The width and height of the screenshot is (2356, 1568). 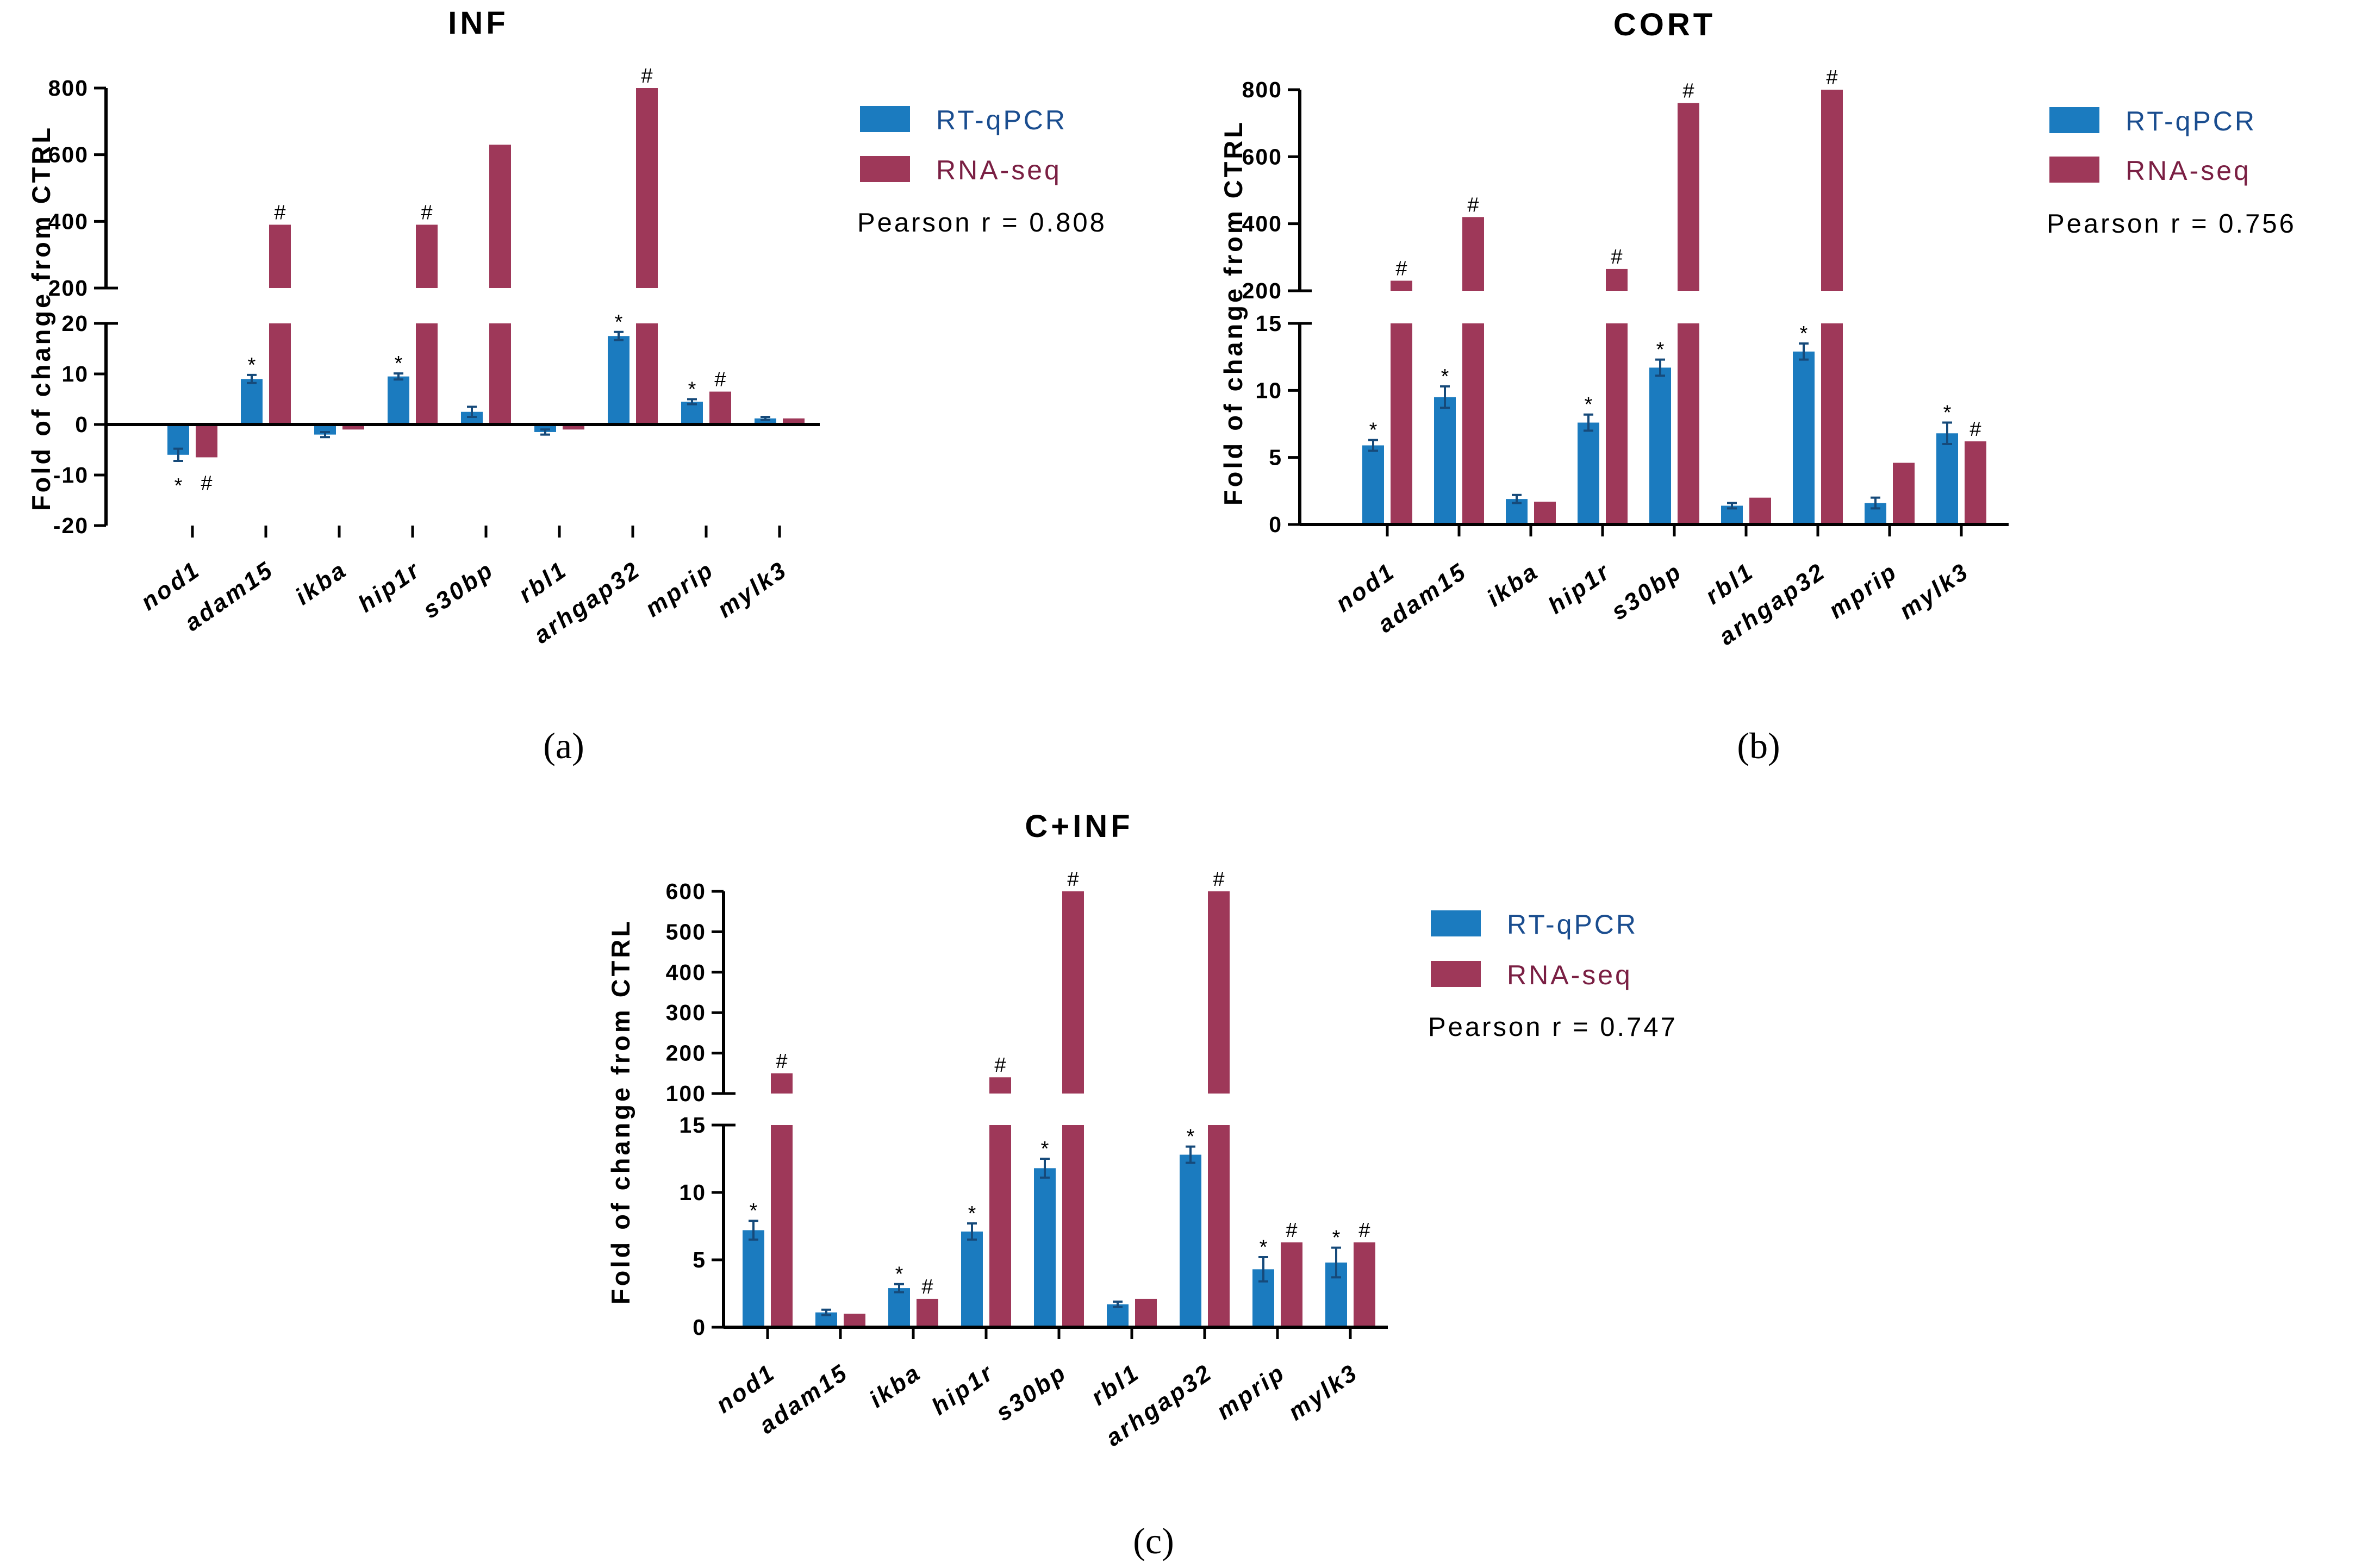 What do you see at coordinates (982, 171) in the screenshot?
I see `legend: RT-qPCR RNA-seq Pearson r = 0.808` at bounding box center [982, 171].